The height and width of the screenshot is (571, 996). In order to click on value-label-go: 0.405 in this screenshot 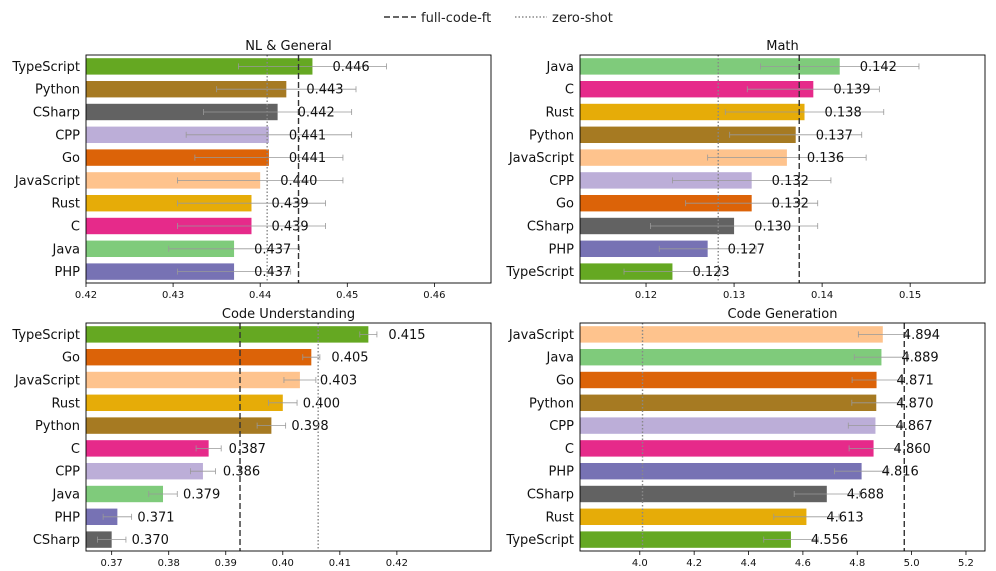, I will do `click(349, 358)`.